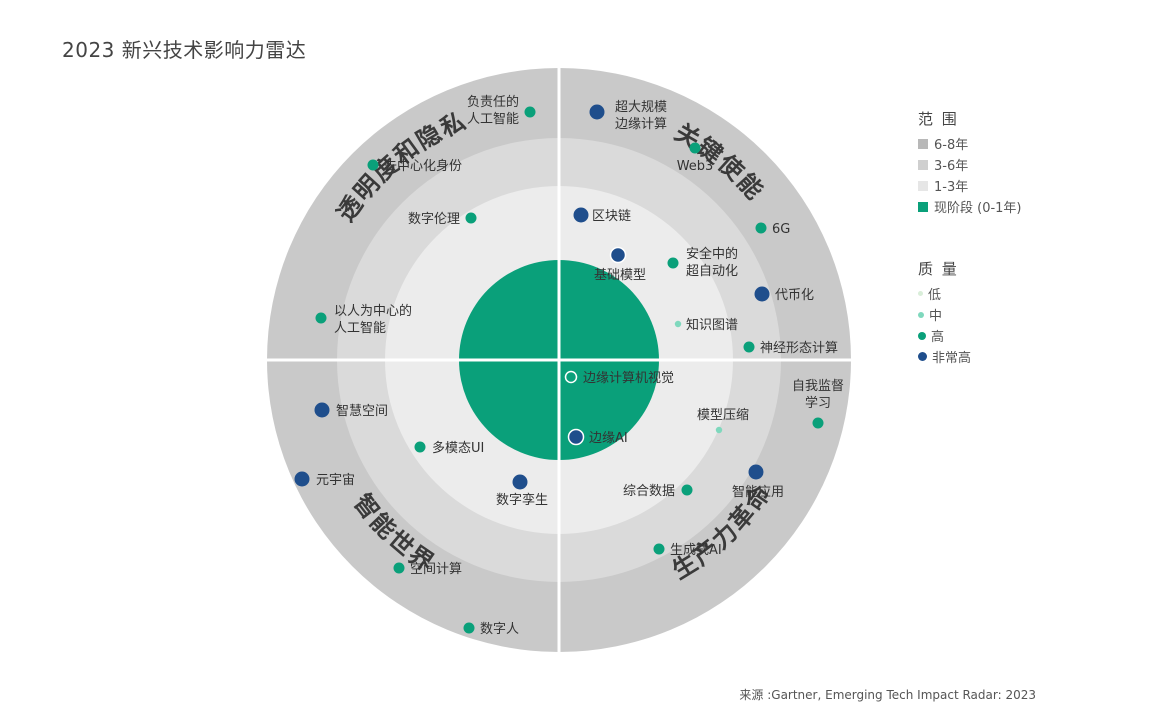  What do you see at coordinates (799, 348) in the screenshot?
I see `tech-label: 神经形态计算` at bounding box center [799, 348].